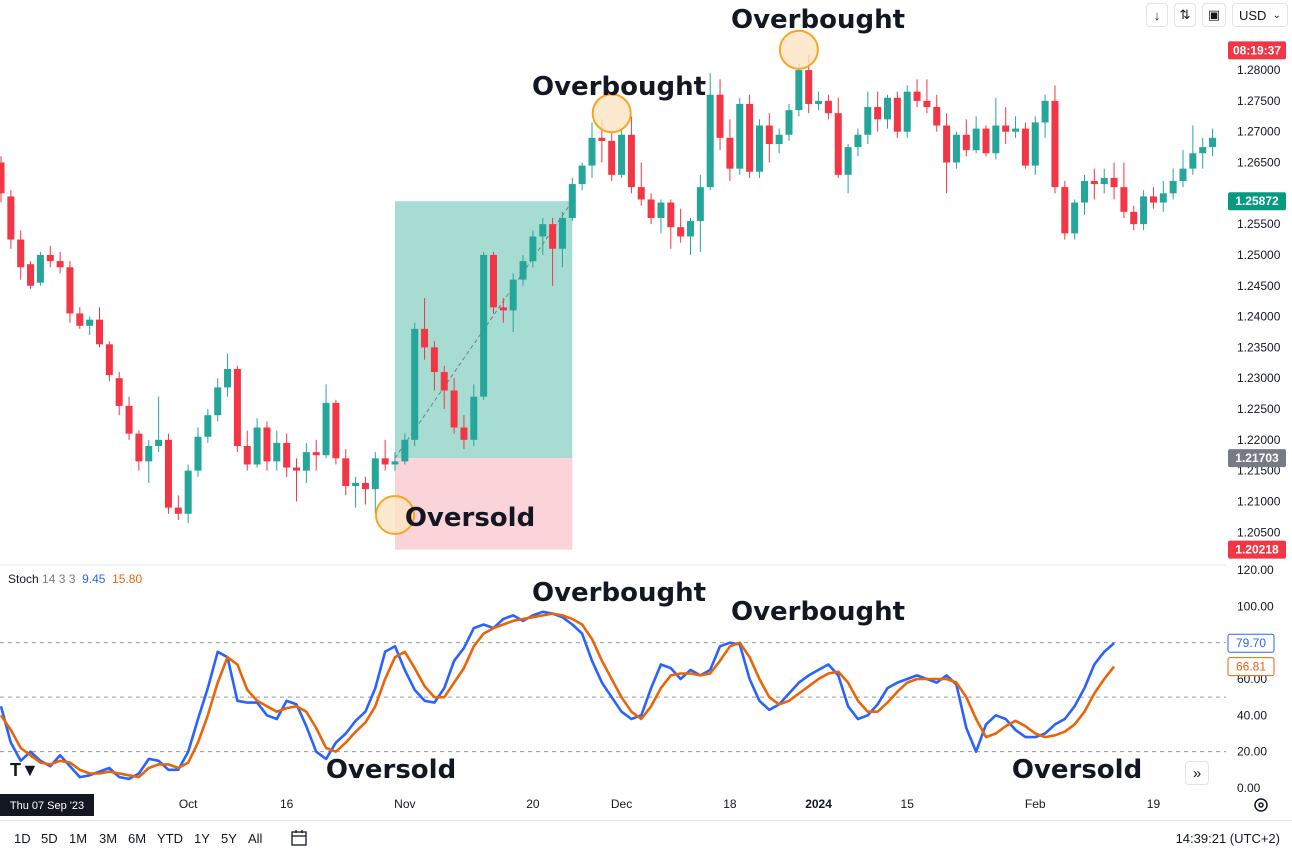 This screenshot has height=859, width=1292. I want to click on range-ytd-button: YTD, so click(170, 838).